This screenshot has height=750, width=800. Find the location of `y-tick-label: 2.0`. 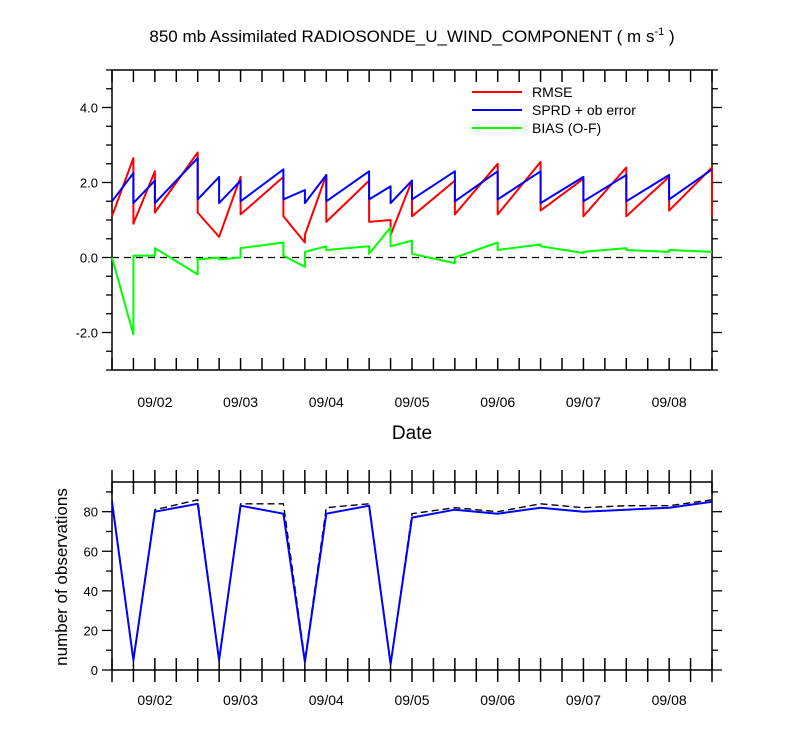

y-tick-label: 2.0 is located at coordinates (89, 183).